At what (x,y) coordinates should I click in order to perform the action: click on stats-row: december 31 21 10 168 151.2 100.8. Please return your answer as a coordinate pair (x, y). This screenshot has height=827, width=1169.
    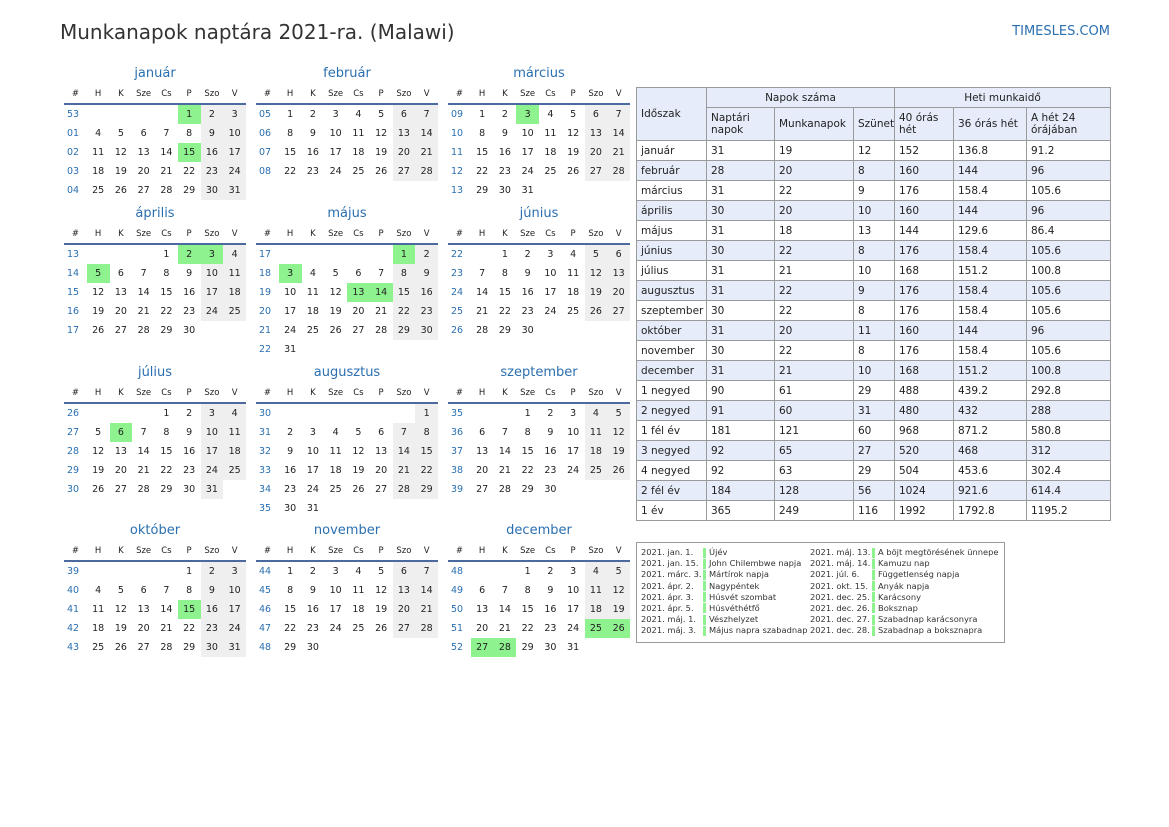
    Looking at the image, I should click on (874, 370).